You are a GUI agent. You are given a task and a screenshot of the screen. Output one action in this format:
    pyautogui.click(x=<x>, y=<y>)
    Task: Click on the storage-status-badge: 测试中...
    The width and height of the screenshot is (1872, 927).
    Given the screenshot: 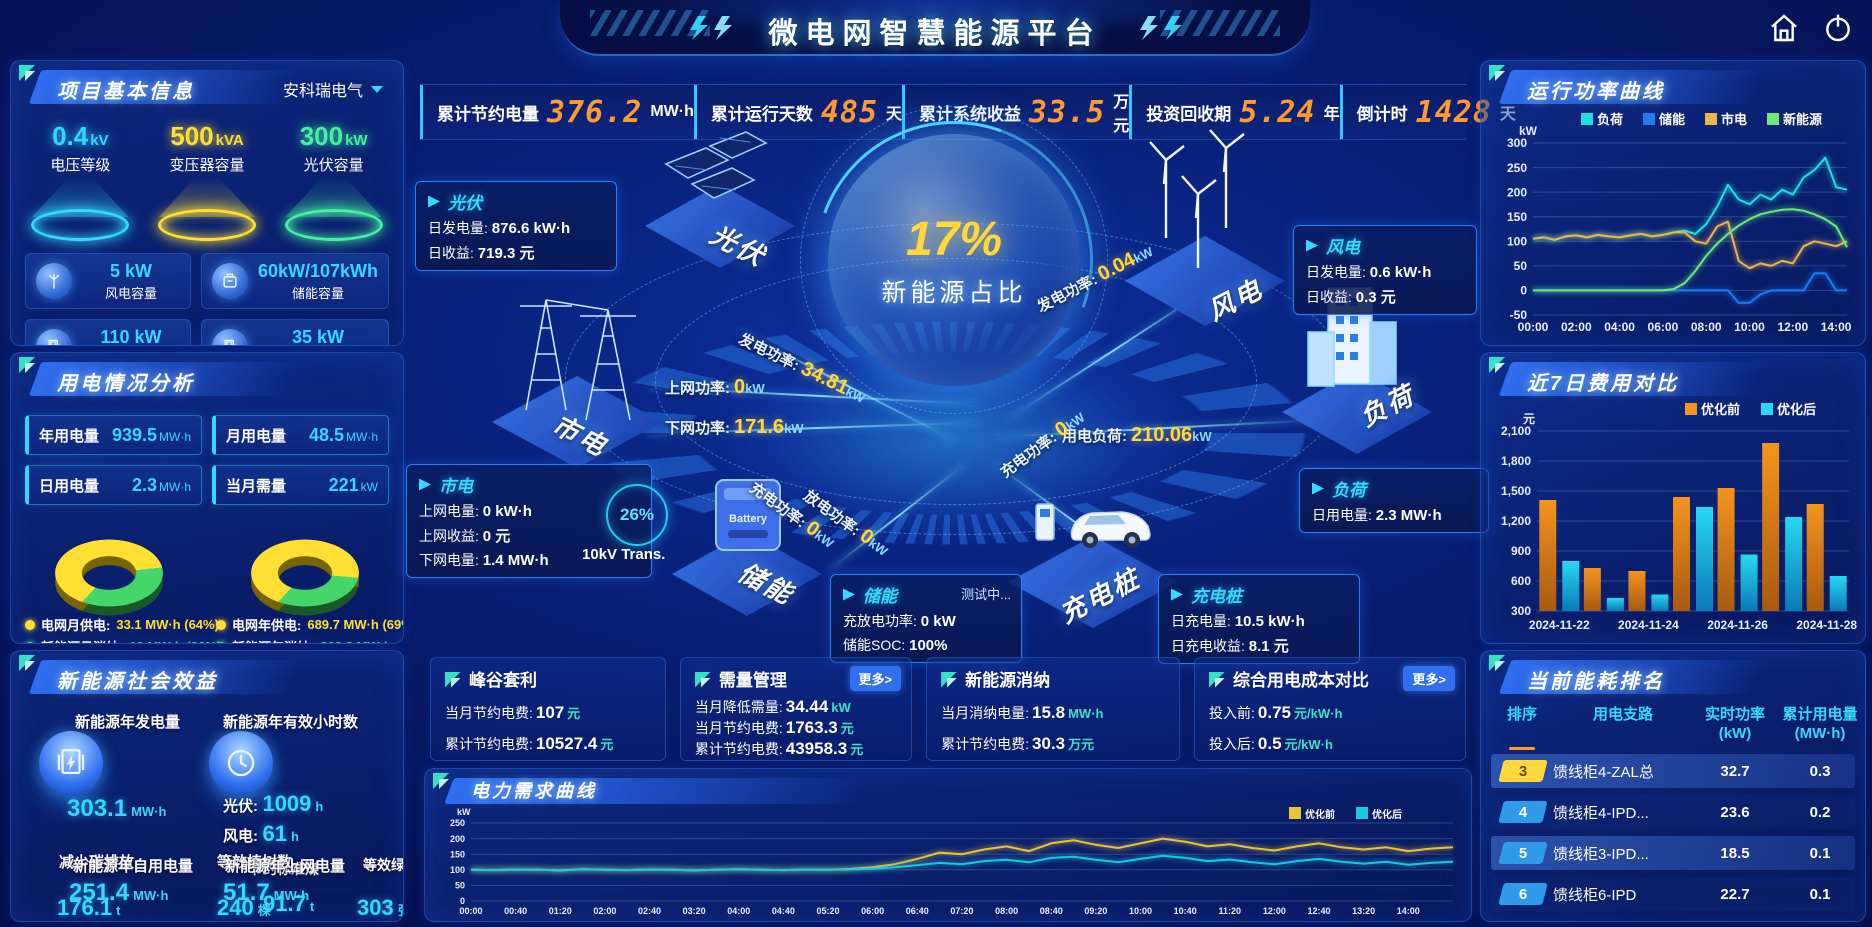 What is the action you would take?
    pyautogui.click(x=986, y=594)
    